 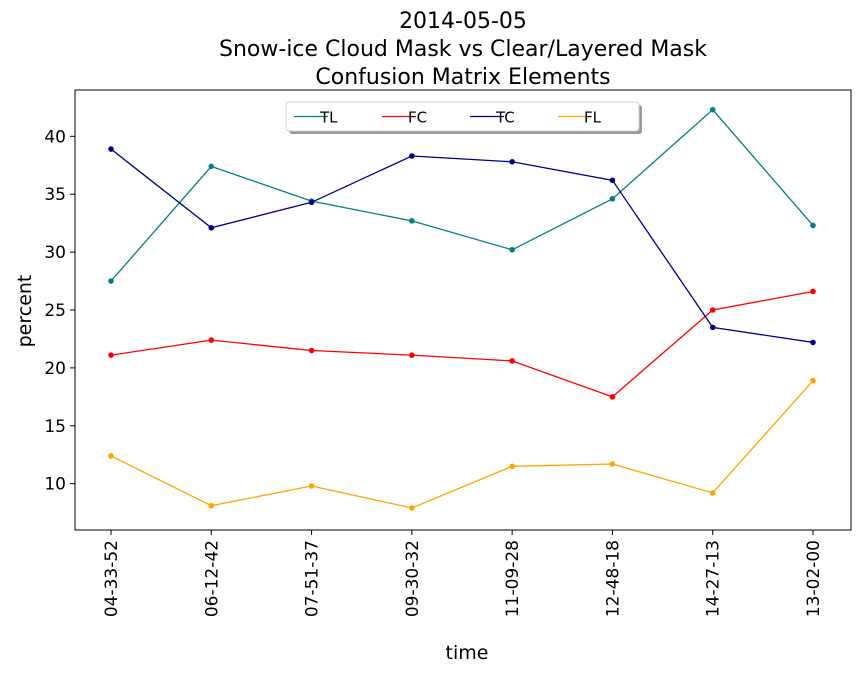 I want to click on x-tick-label: 04-33-52, so click(x=112, y=578).